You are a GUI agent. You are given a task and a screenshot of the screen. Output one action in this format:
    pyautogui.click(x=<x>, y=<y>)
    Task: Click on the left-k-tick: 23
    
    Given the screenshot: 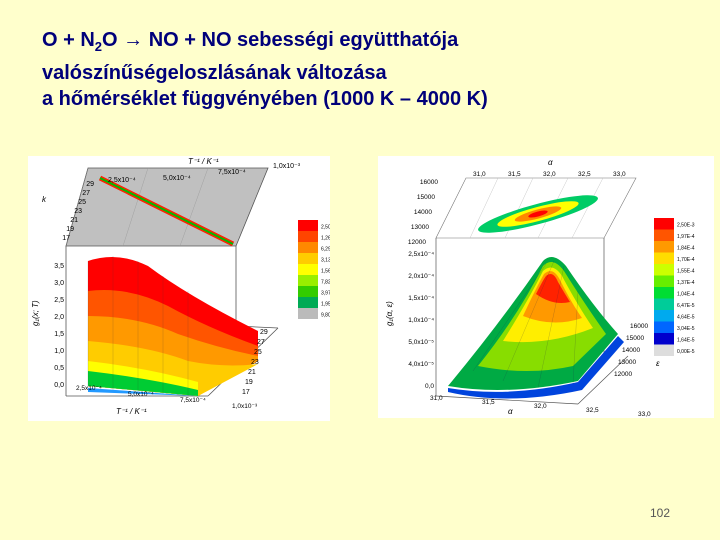 What is the action you would take?
    pyautogui.click(x=78, y=211)
    